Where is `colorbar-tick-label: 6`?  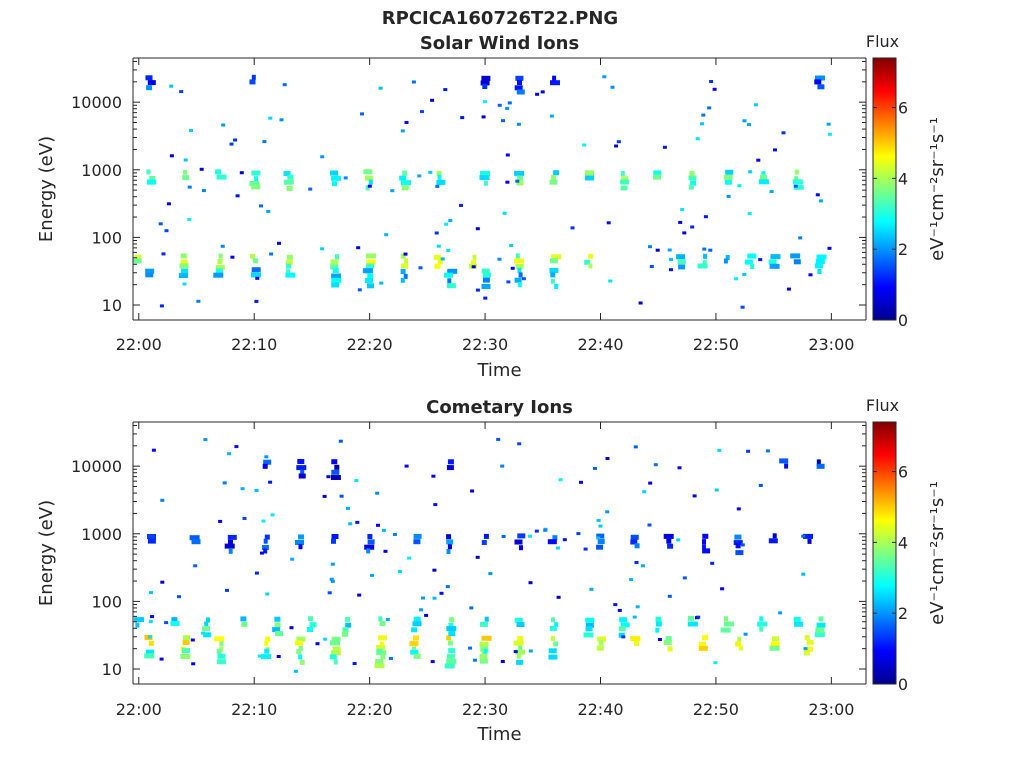 colorbar-tick-label: 6 is located at coordinates (903, 472).